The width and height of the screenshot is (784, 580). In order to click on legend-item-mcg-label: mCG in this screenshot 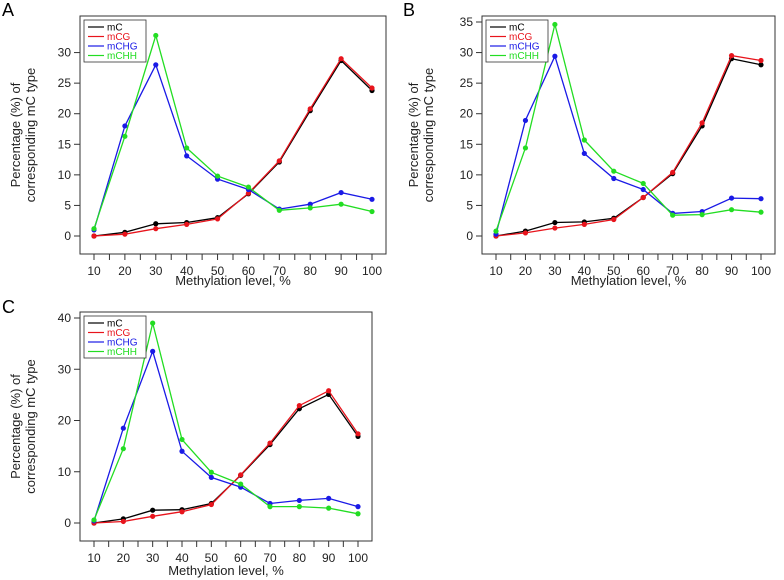, I will do `click(521, 37)`.